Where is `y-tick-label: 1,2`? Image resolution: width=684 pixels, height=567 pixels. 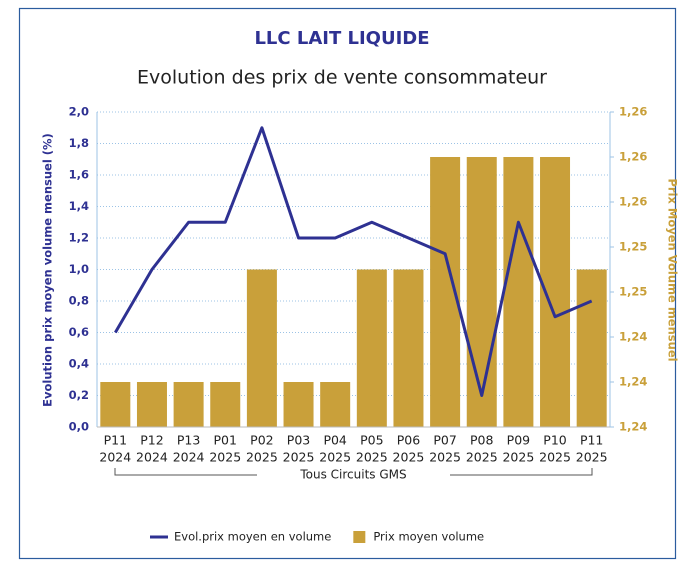
y-tick-label: 1,2 is located at coordinates (79, 238).